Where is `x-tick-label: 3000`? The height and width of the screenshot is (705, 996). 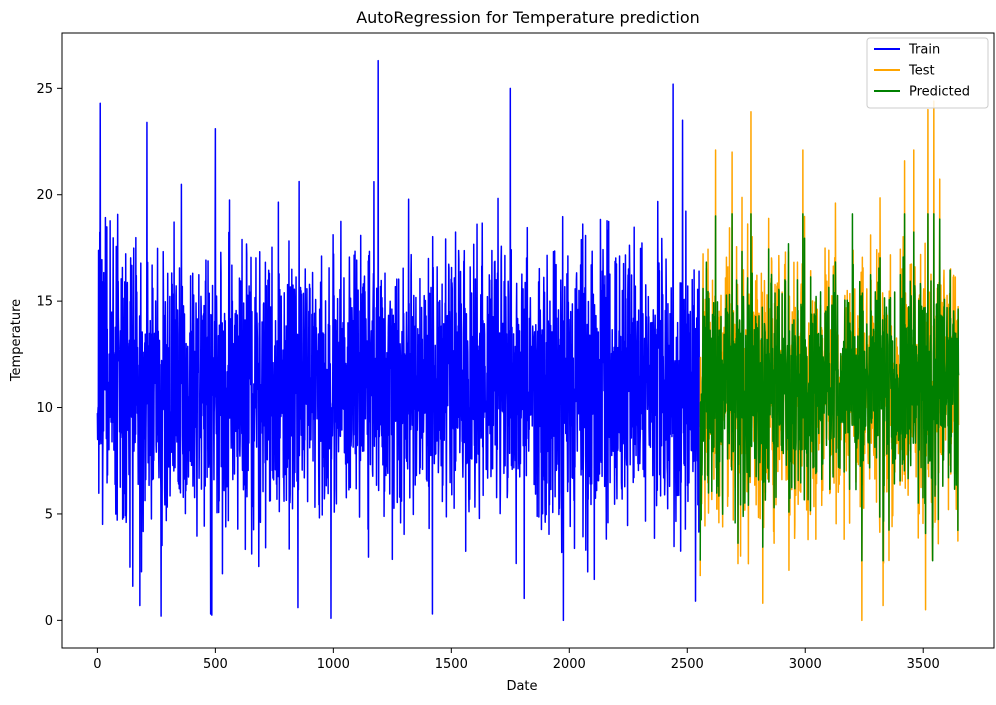 x-tick-label: 3000 is located at coordinates (805, 664).